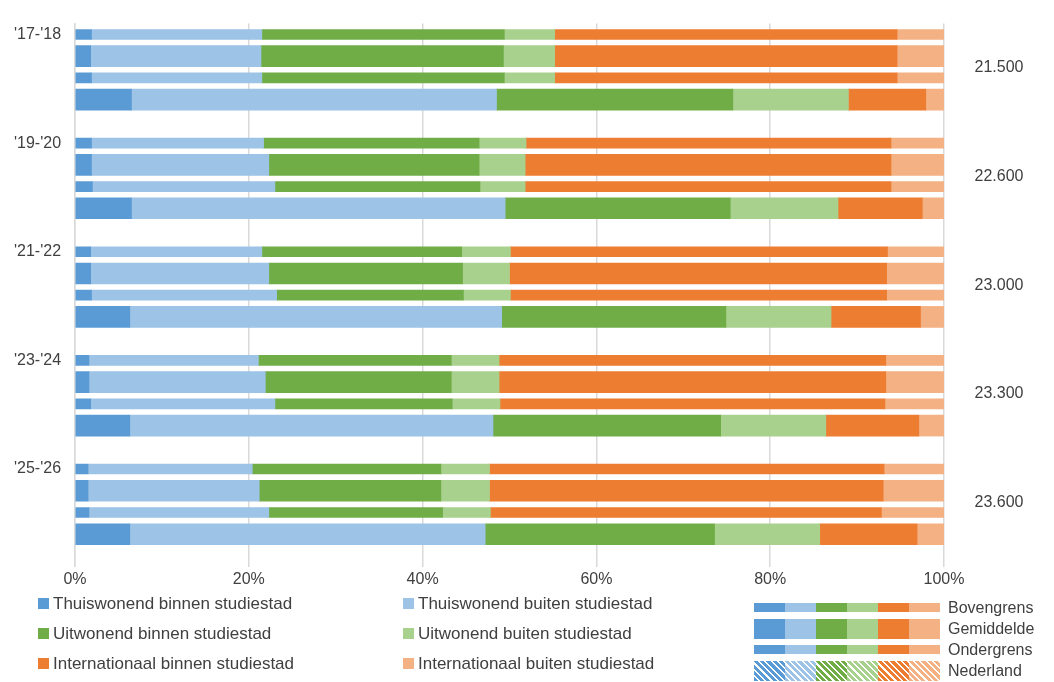  What do you see at coordinates (999, 67) in the screenshot?
I see `text: 21.500` at bounding box center [999, 67].